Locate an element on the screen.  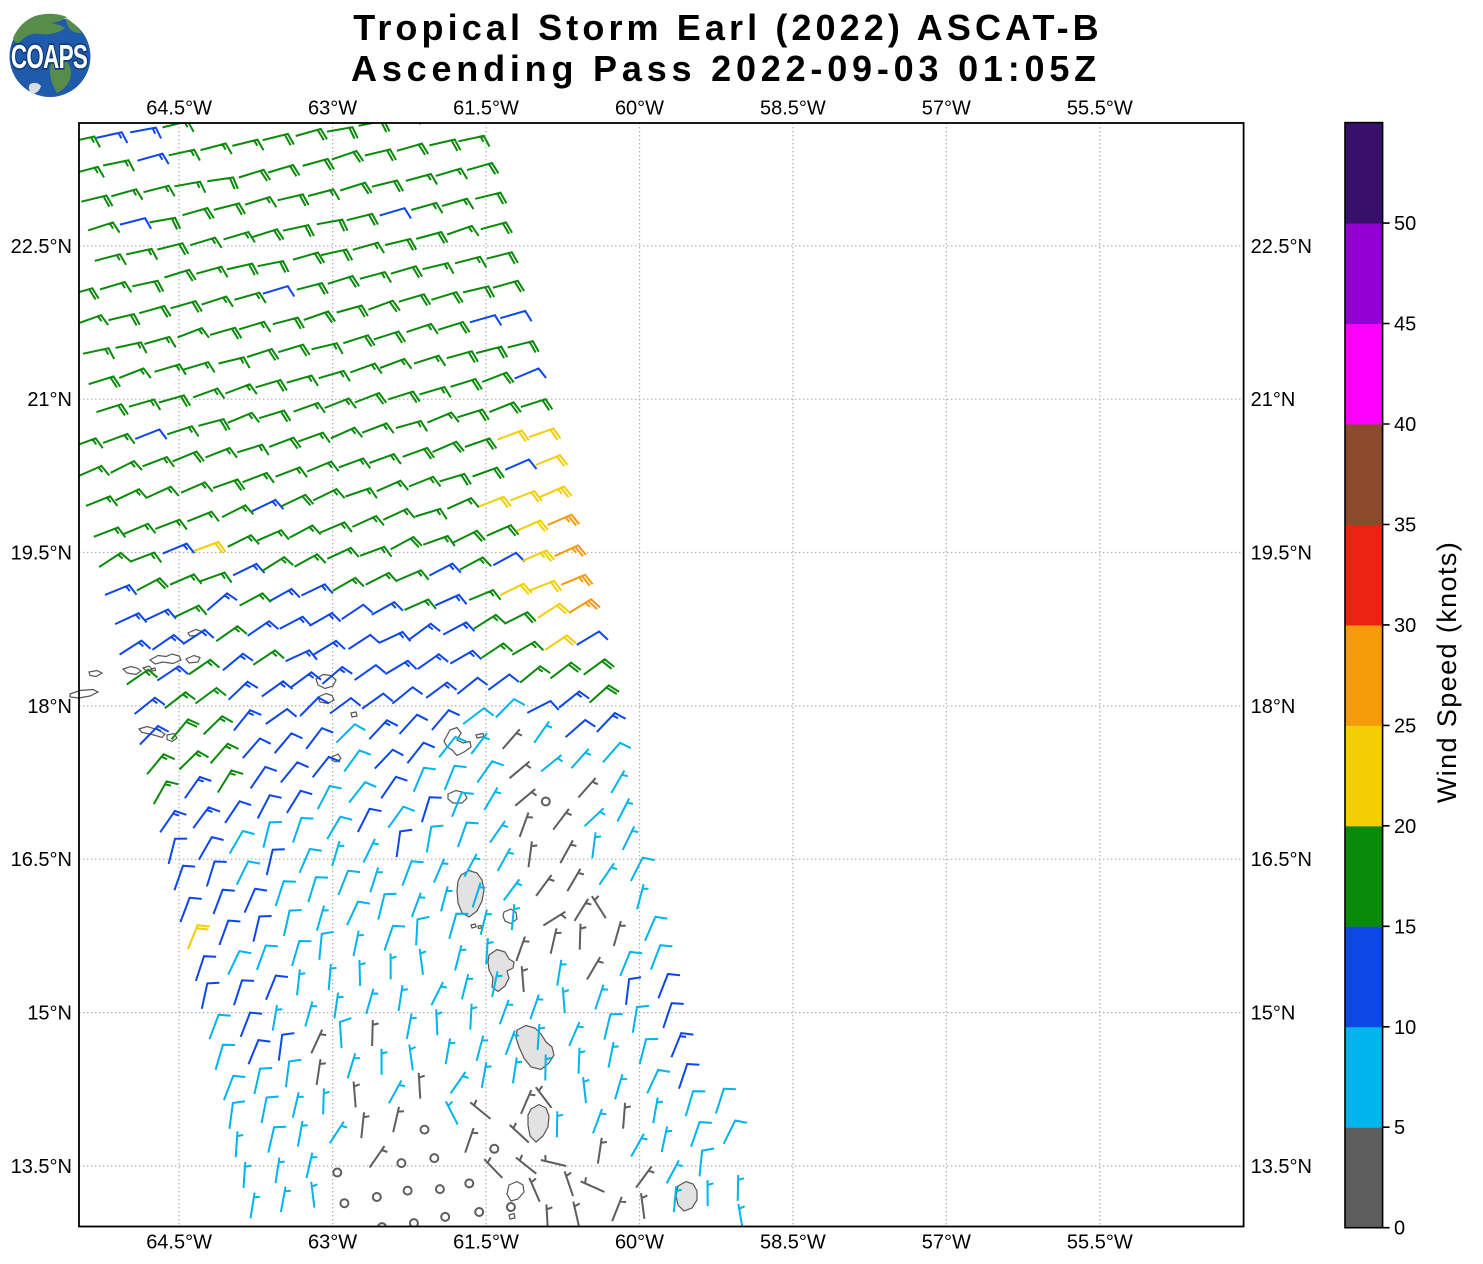
svg-text: 0 is located at coordinates (1399, 1229).